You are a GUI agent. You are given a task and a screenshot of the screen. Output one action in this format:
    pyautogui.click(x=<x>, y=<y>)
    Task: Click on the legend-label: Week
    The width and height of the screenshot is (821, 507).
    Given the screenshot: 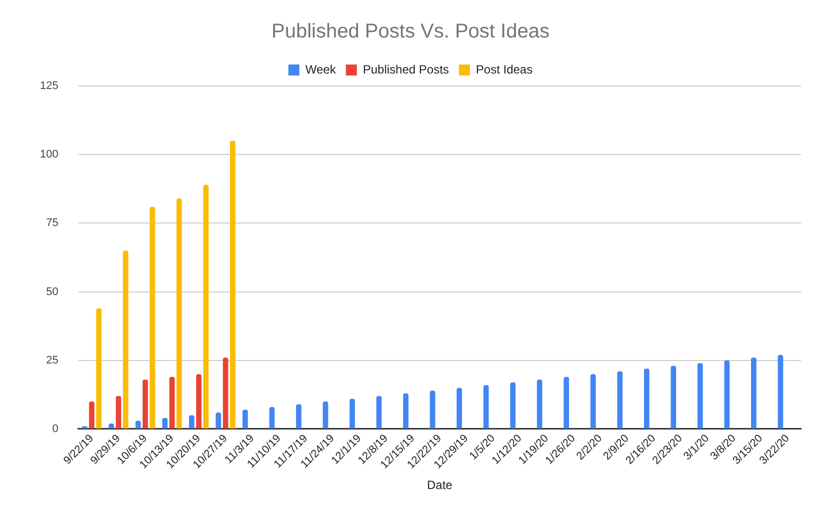 What is the action you would take?
    pyautogui.click(x=321, y=69)
    